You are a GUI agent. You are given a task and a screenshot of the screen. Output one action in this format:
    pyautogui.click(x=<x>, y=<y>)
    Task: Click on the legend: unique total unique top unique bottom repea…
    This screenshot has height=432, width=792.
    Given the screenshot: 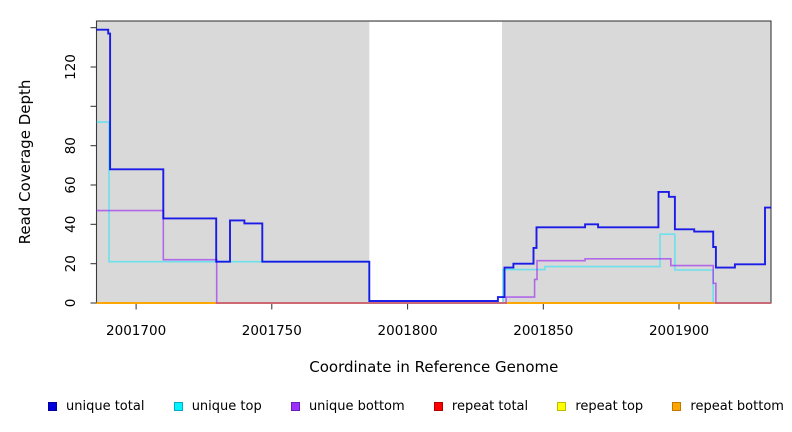 What is the action you would take?
    pyautogui.click(x=416, y=406)
    